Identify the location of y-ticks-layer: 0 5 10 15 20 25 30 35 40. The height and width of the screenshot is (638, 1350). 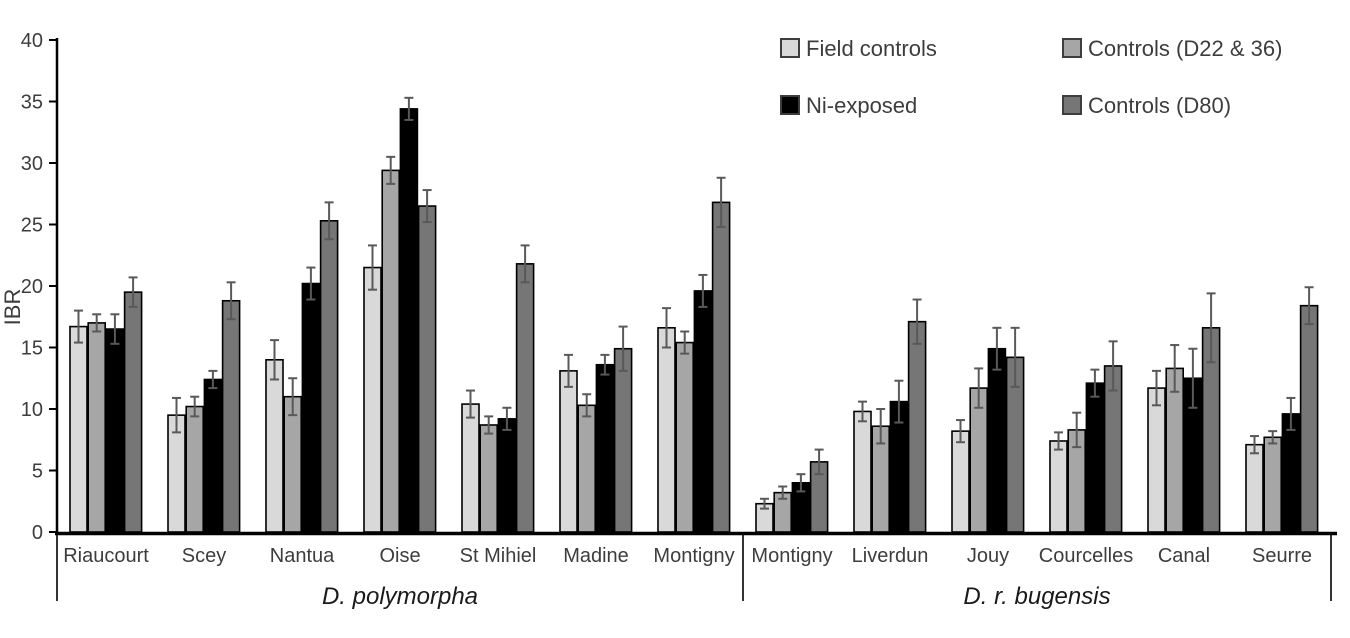
(39, 287).